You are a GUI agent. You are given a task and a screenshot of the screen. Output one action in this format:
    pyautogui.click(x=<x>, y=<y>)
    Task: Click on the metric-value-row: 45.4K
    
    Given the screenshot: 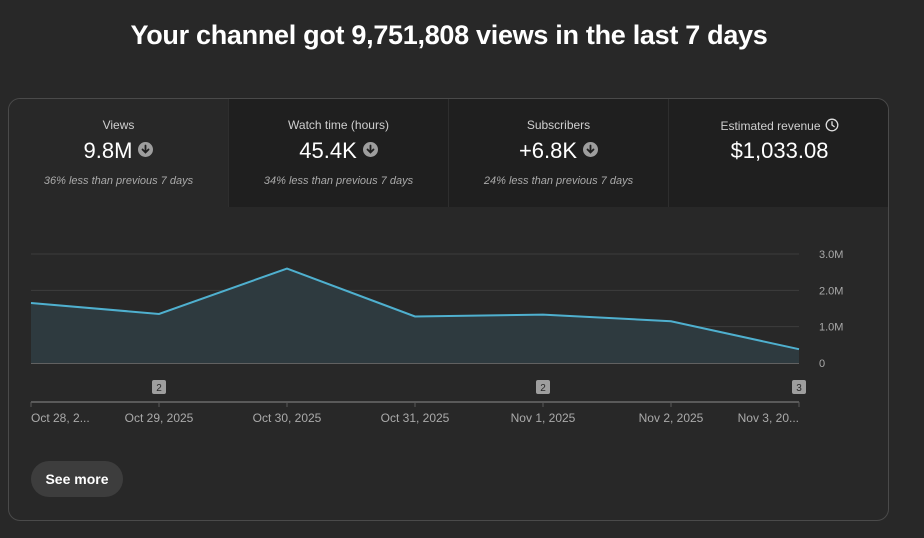 What is the action you would take?
    pyautogui.click(x=338, y=151)
    